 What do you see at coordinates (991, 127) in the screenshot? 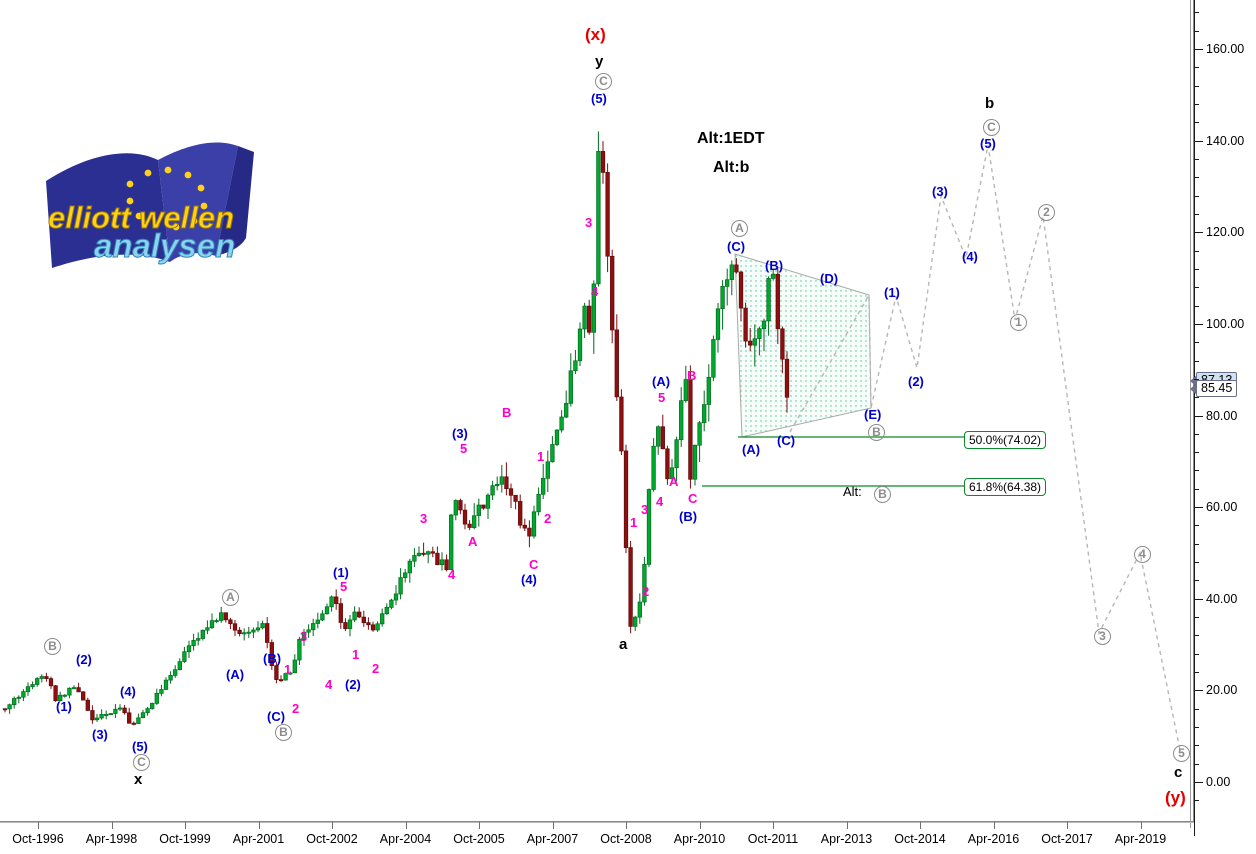
I see `wave-label-circled: C` at bounding box center [991, 127].